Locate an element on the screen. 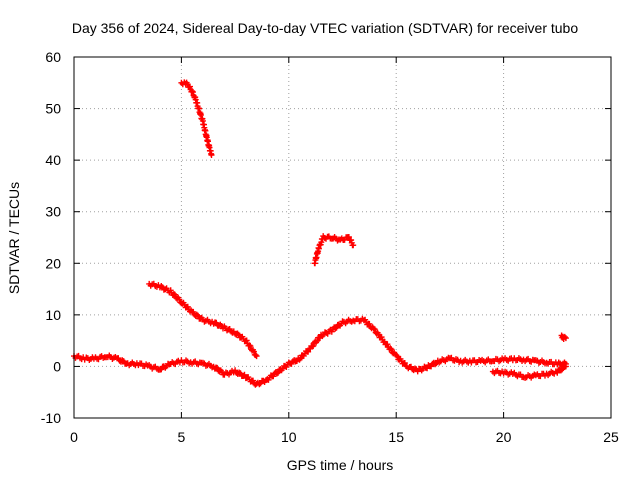  x-tick-label: 25 is located at coordinates (611, 437).